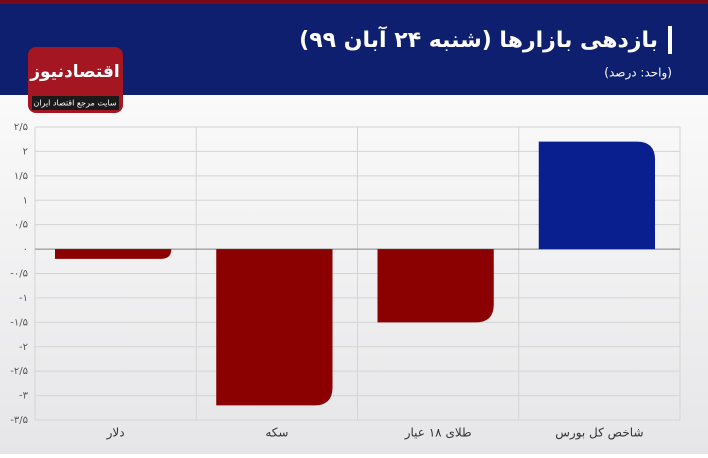 The image size is (708, 458). What do you see at coordinates (23, 347) in the screenshot?
I see `y-tick-label: -۲` at bounding box center [23, 347].